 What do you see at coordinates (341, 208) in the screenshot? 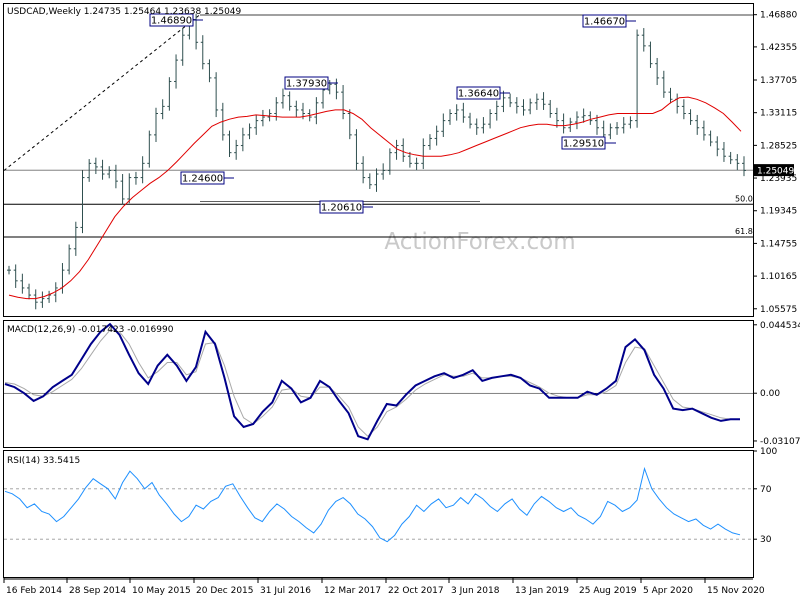
I see `annotation-label: 1.20610` at bounding box center [341, 208].